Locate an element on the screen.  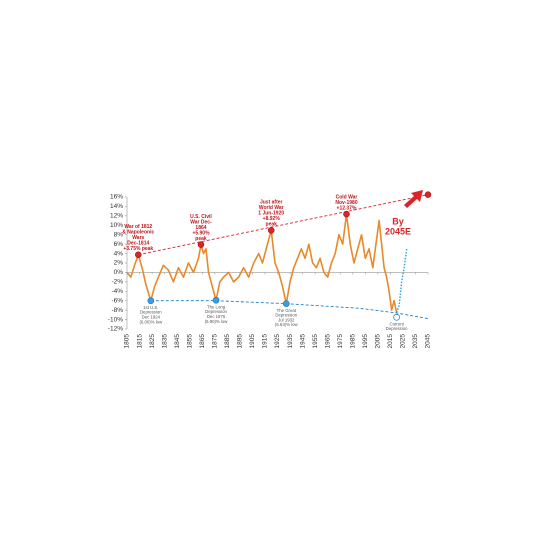
annotation: Jul 1932 is located at coordinates (286, 319).